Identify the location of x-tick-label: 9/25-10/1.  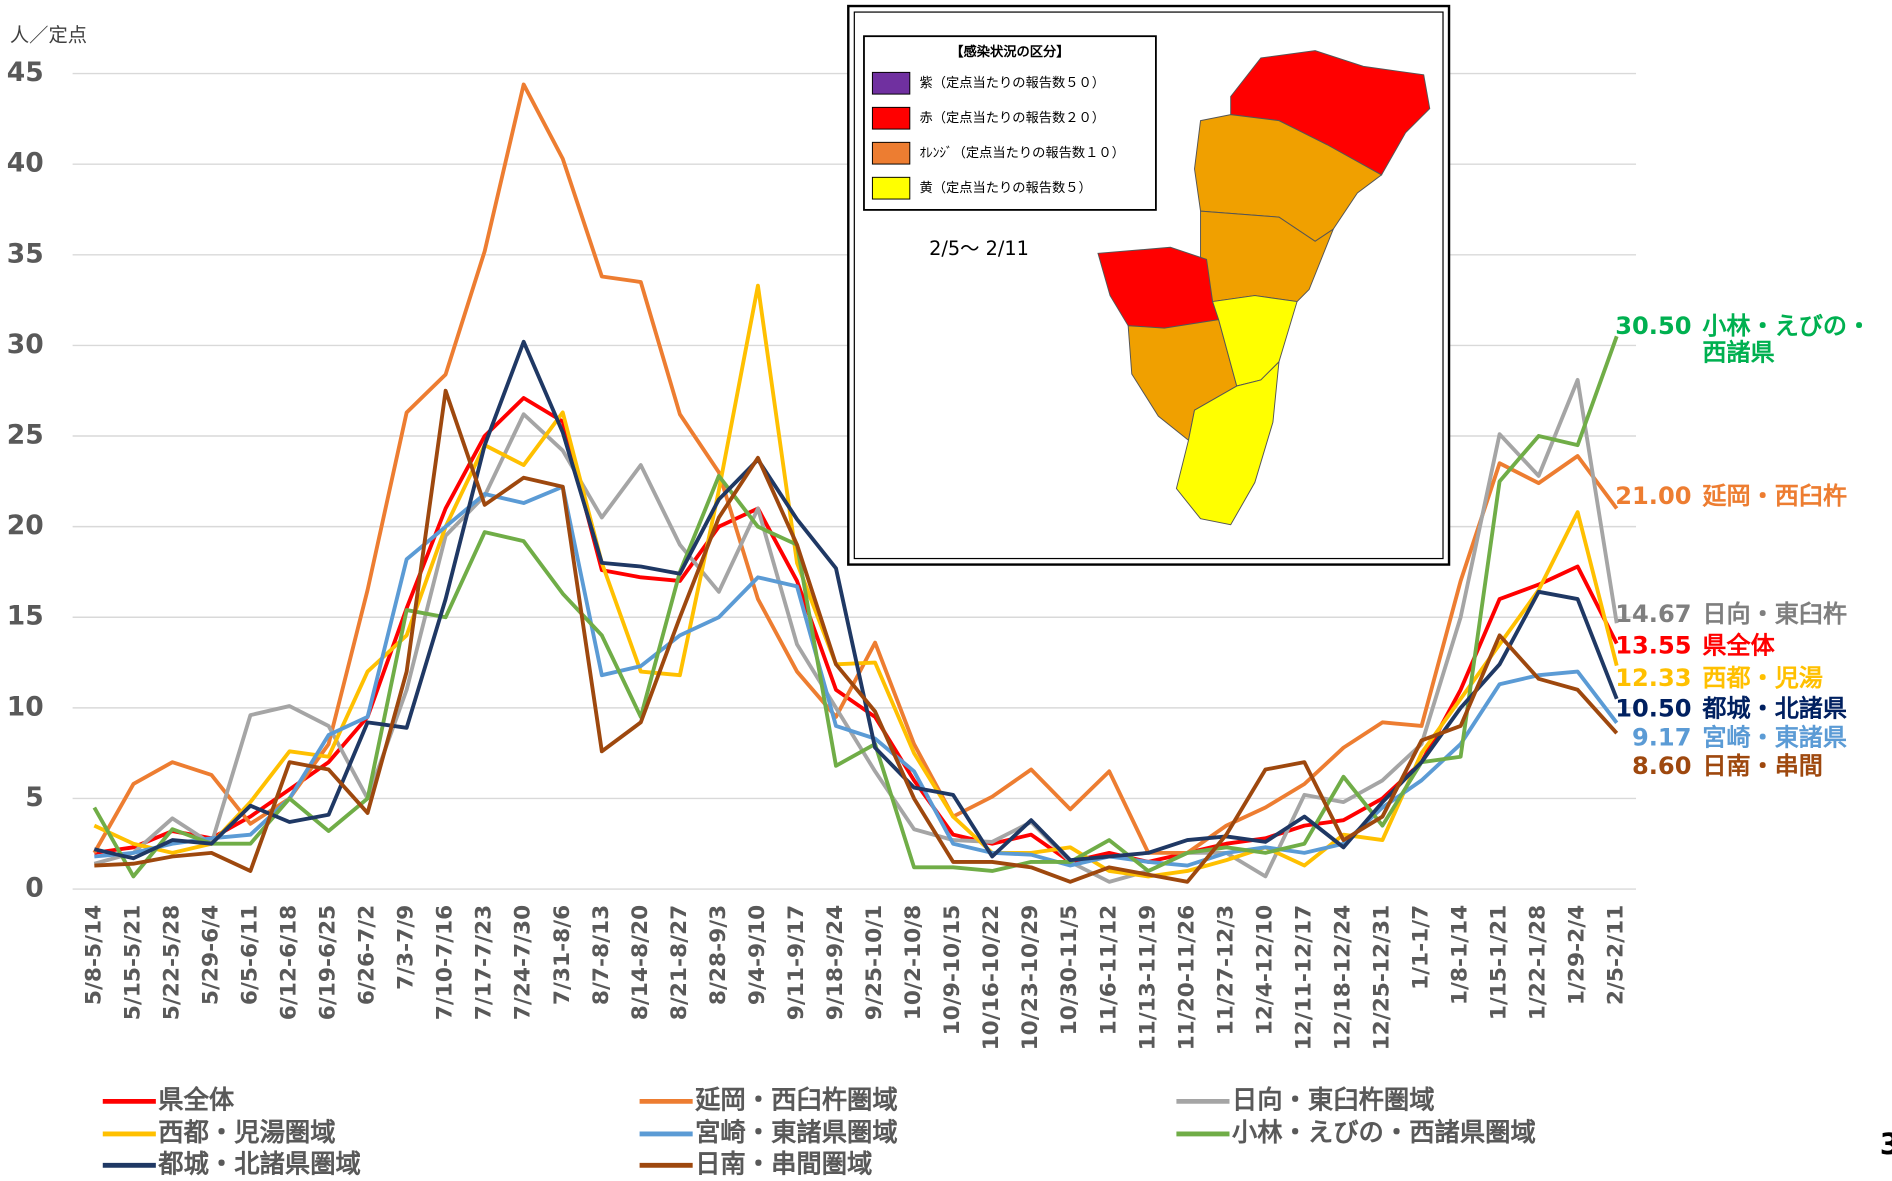
(874, 962).